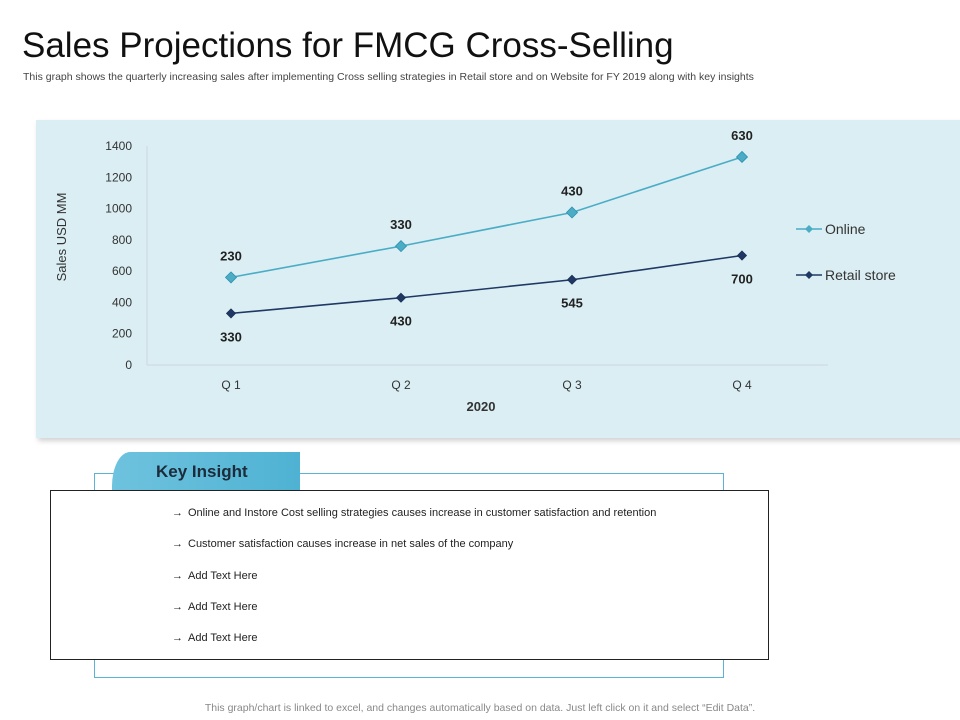  Describe the element at coordinates (122, 334) in the screenshot. I see `y-tick-label: 200` at that location.